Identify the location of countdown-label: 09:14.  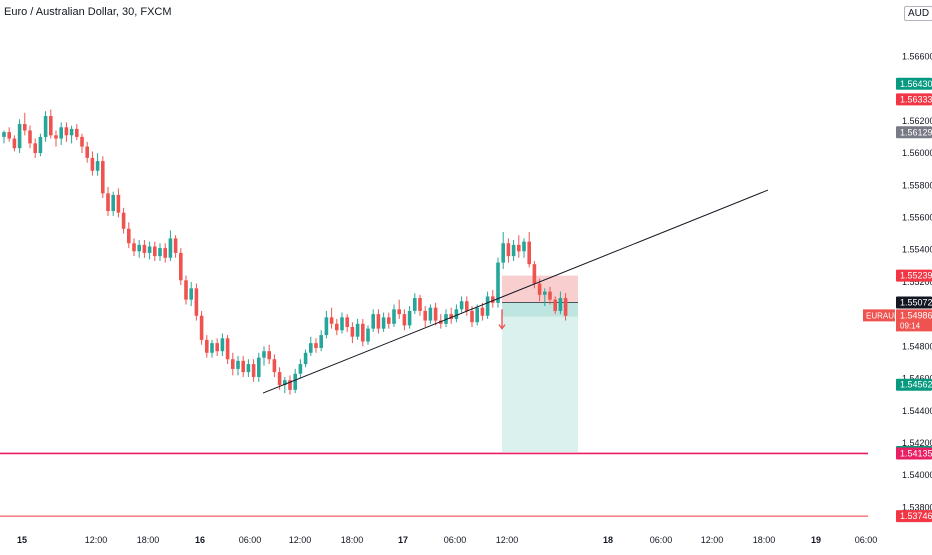
(910, 325).